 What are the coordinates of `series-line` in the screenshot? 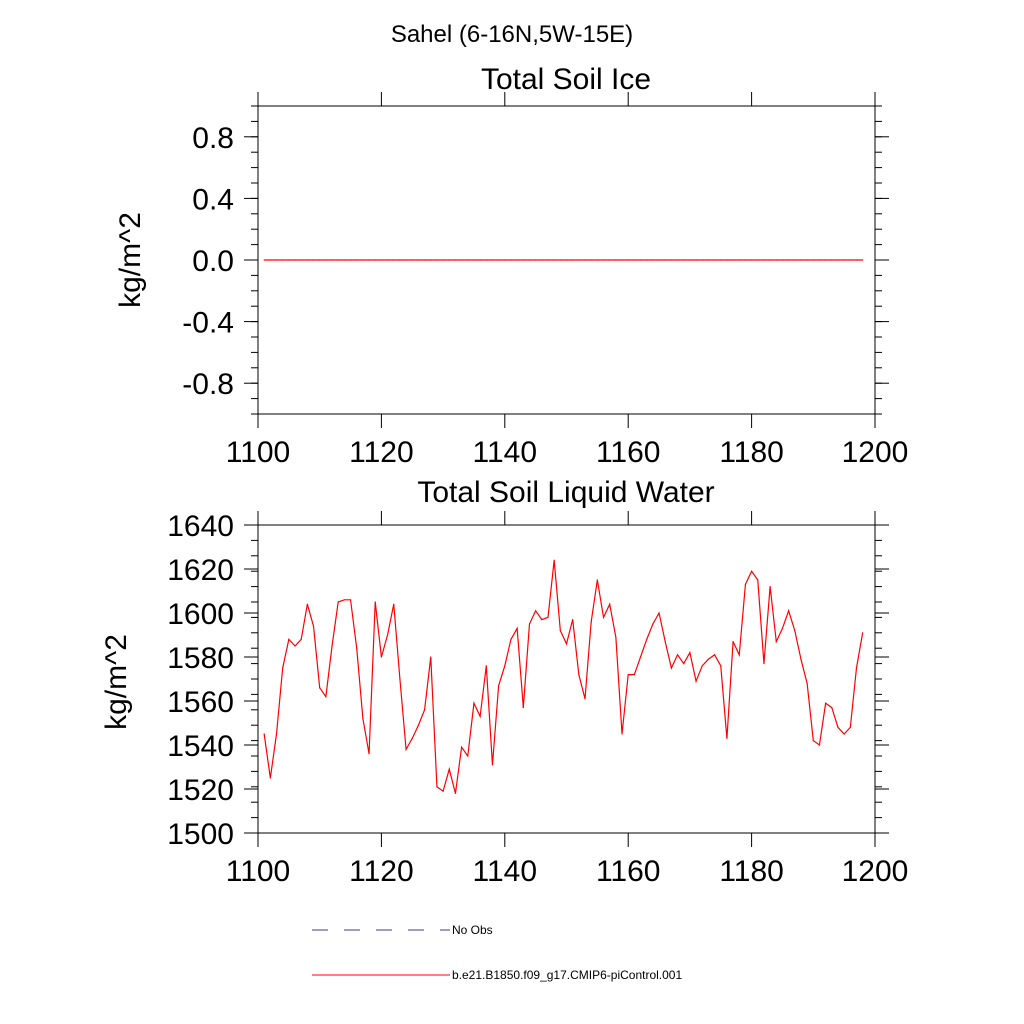 It's located at (563, 677).